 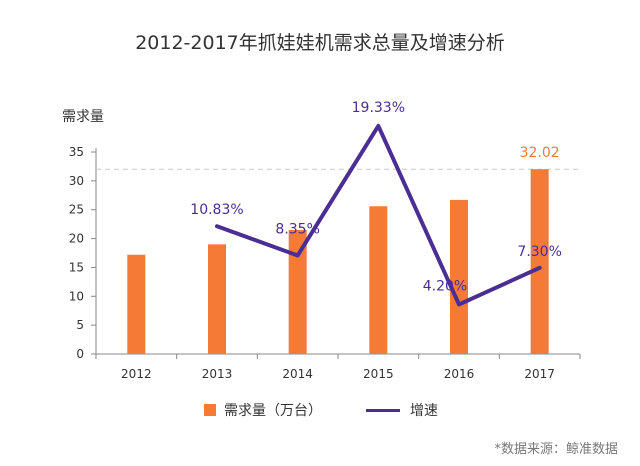 What do you see at coordinates (76, 239) in the screenshot?
I see `y-tick-label: 20` at bounding box center [76, 239].